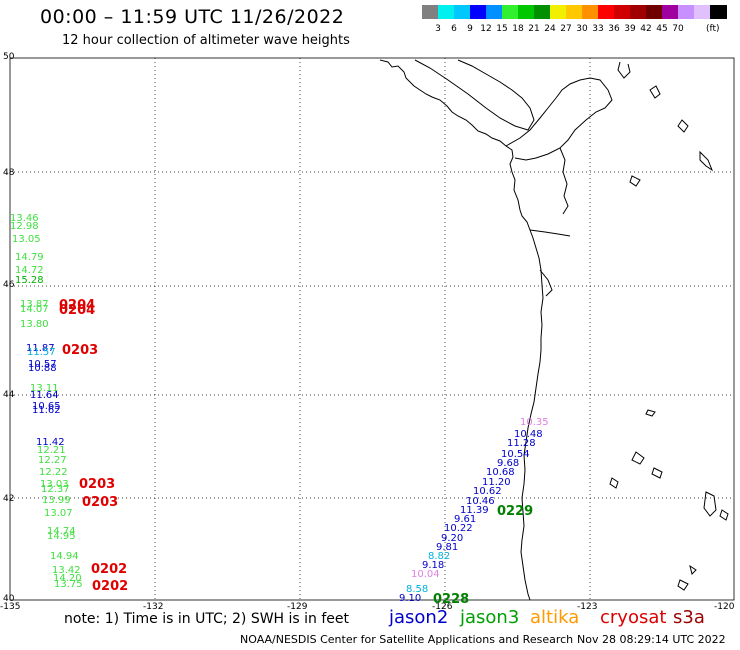 Image resolution: width=740 pixels, height=650 pixels. I want to click on wave-height-value: 11.28, so click(521, 443).